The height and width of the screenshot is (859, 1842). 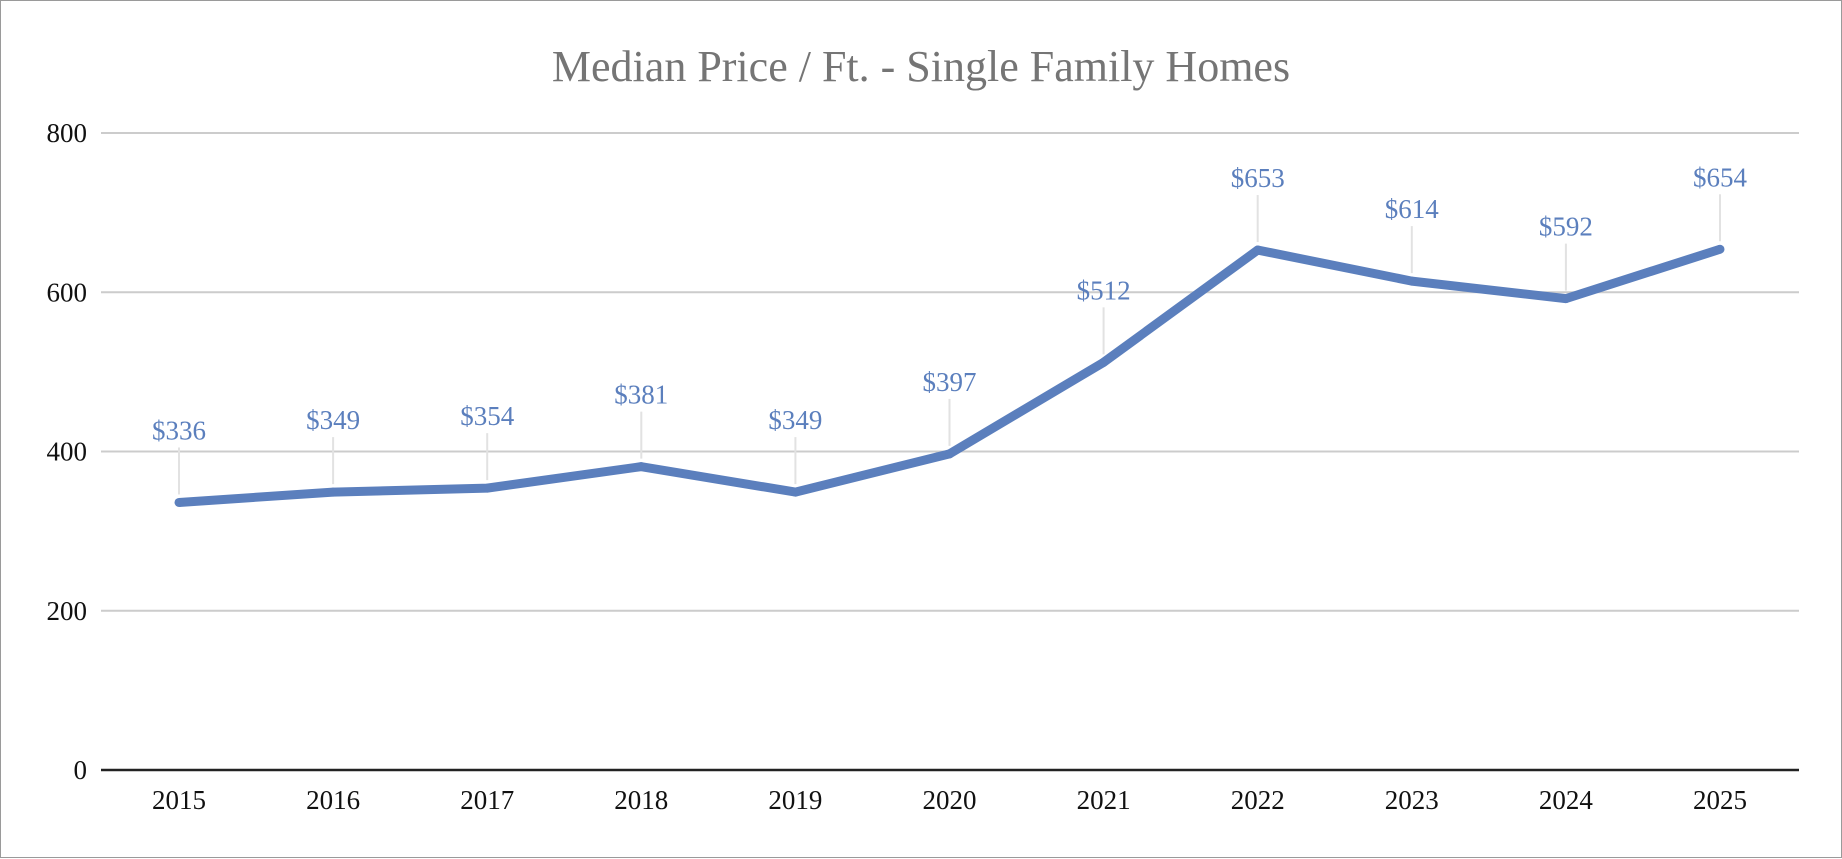 What do you see at coordinates (487, 416) in the screenshot?
I see `data-label: $354` at bounding box center [487, 416].